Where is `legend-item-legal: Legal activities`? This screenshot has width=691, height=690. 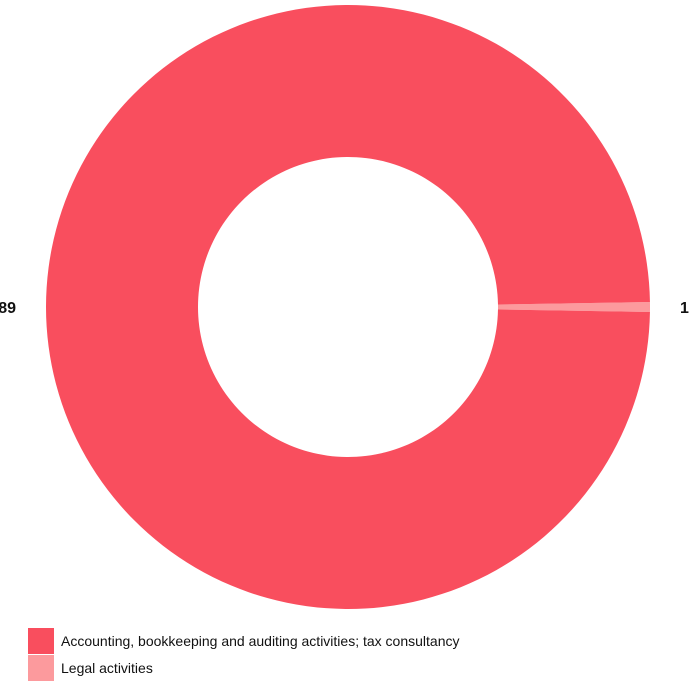 legend-item-legal: Legal activities is located at coordinates (243, 668).